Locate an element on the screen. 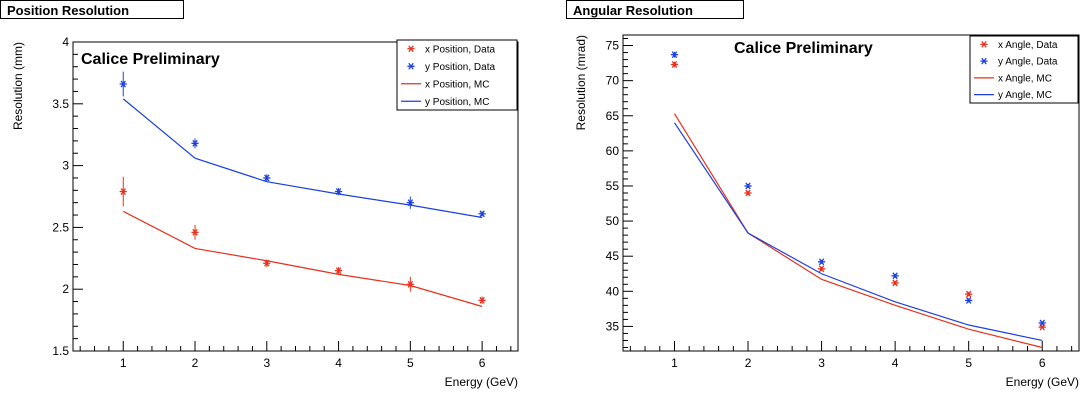 This screenshot has height=394, width=1085. y-tick-label: 1.5 is located at coordinates (60, 351).